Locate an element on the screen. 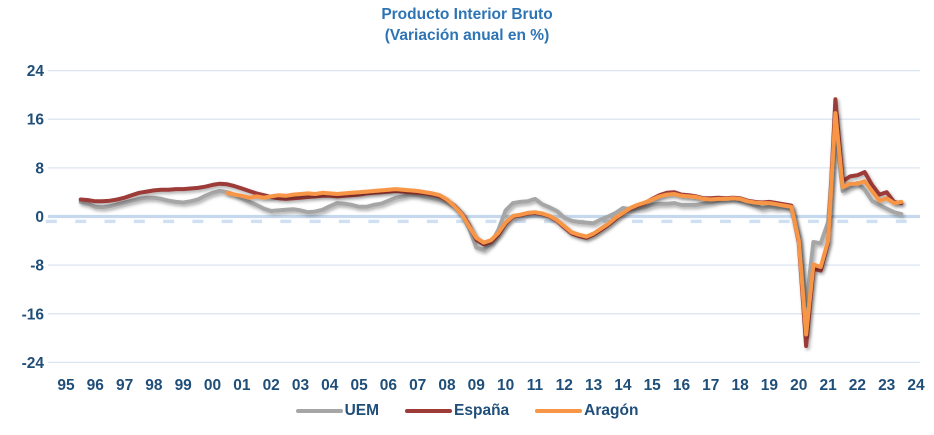 The width and height of the screenshot is (934, 435). x-tick-label-17: 17 is located at coordinates (710, 385).